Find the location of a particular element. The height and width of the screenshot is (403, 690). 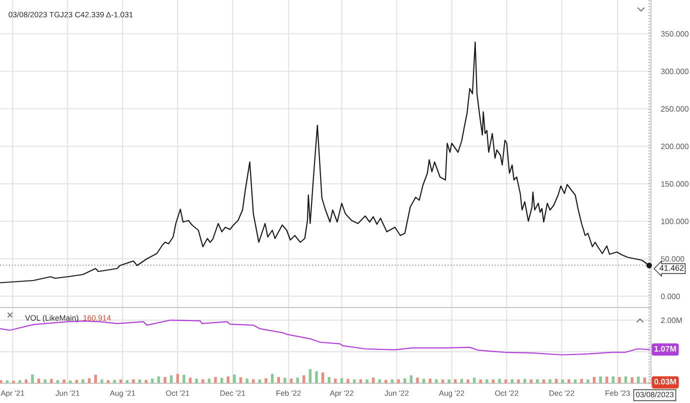

data-label: 1.07M is located at coordinates (665, 349).